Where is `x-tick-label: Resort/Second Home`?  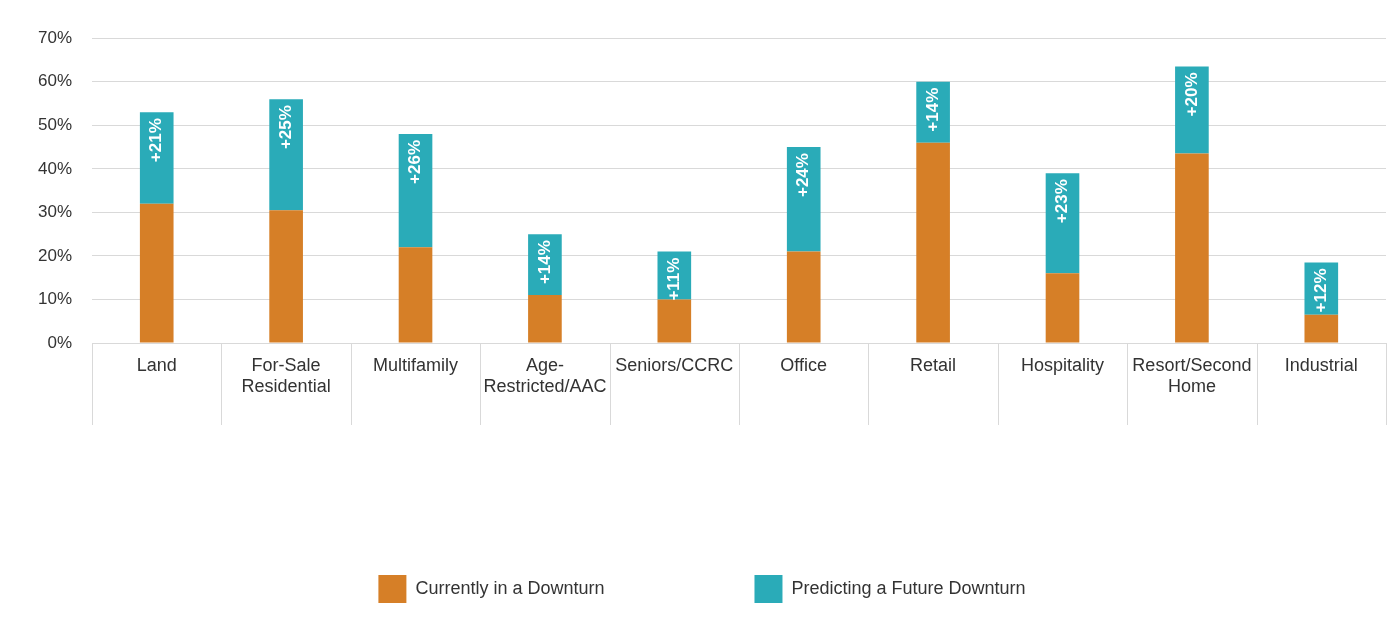
x-tick-label: Resort/Second Home is located at coordinates (1192, 375).